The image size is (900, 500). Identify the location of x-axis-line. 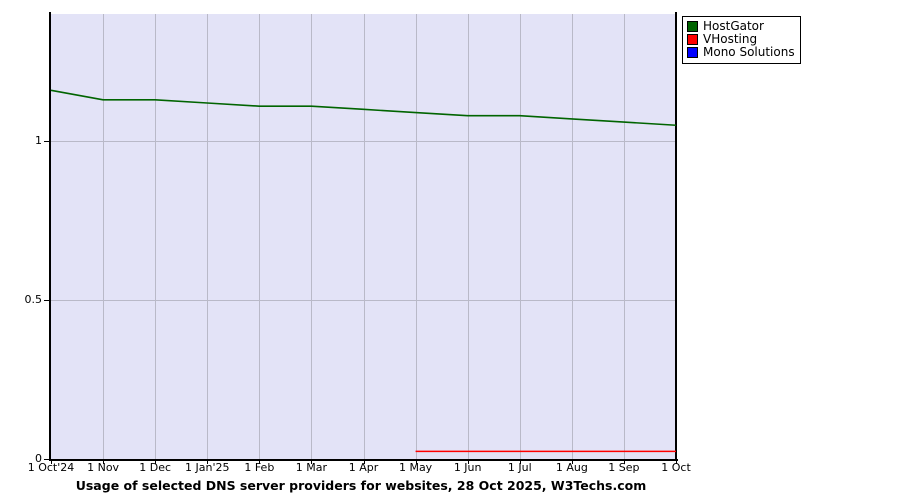
(363, 460).